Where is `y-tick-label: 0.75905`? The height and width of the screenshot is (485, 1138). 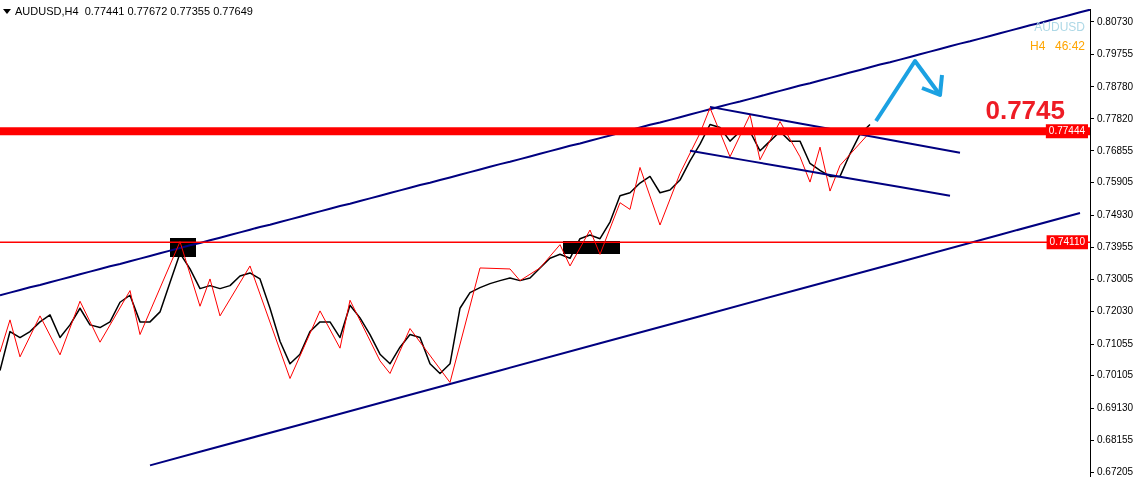
y-tick-label: 0.75905 is located at coordinates (1115, 182).